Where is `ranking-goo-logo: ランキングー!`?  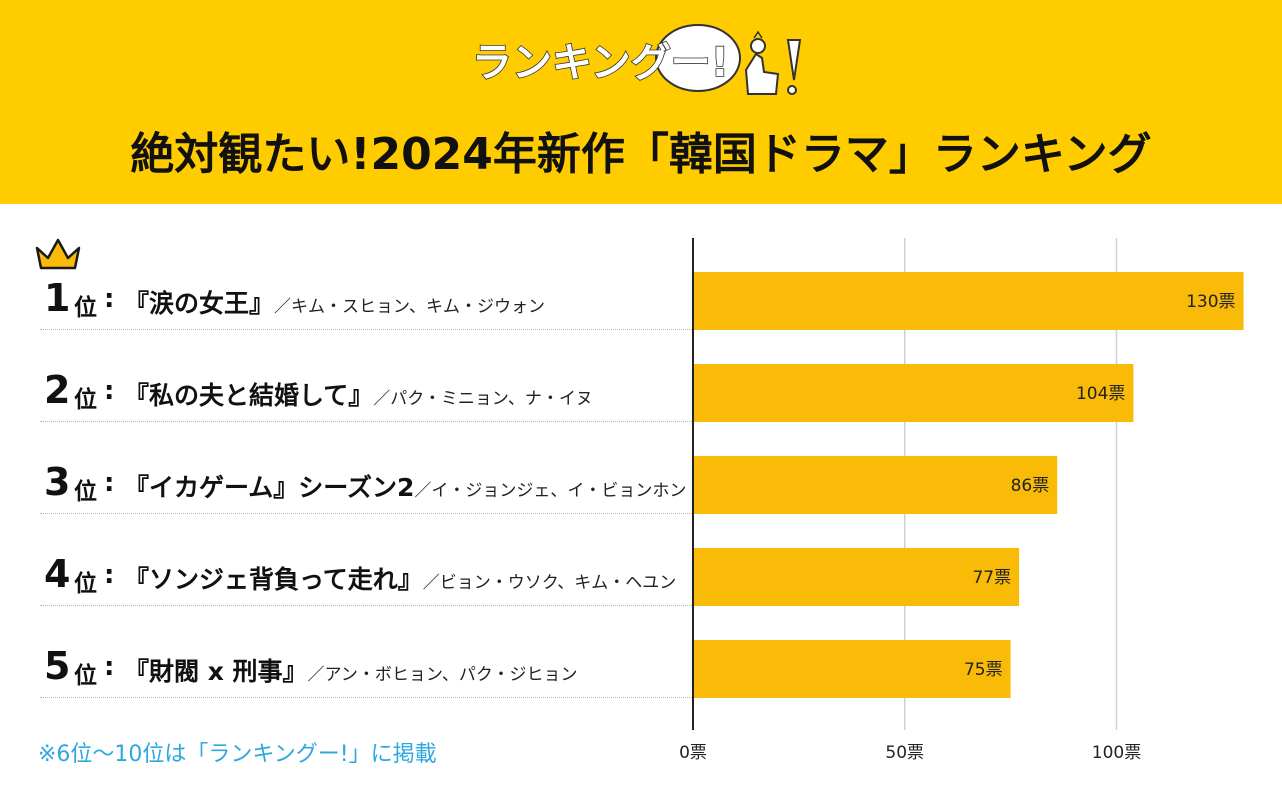 ranking-goo-logo: ランキングー! is located at coordinates (636, 59).